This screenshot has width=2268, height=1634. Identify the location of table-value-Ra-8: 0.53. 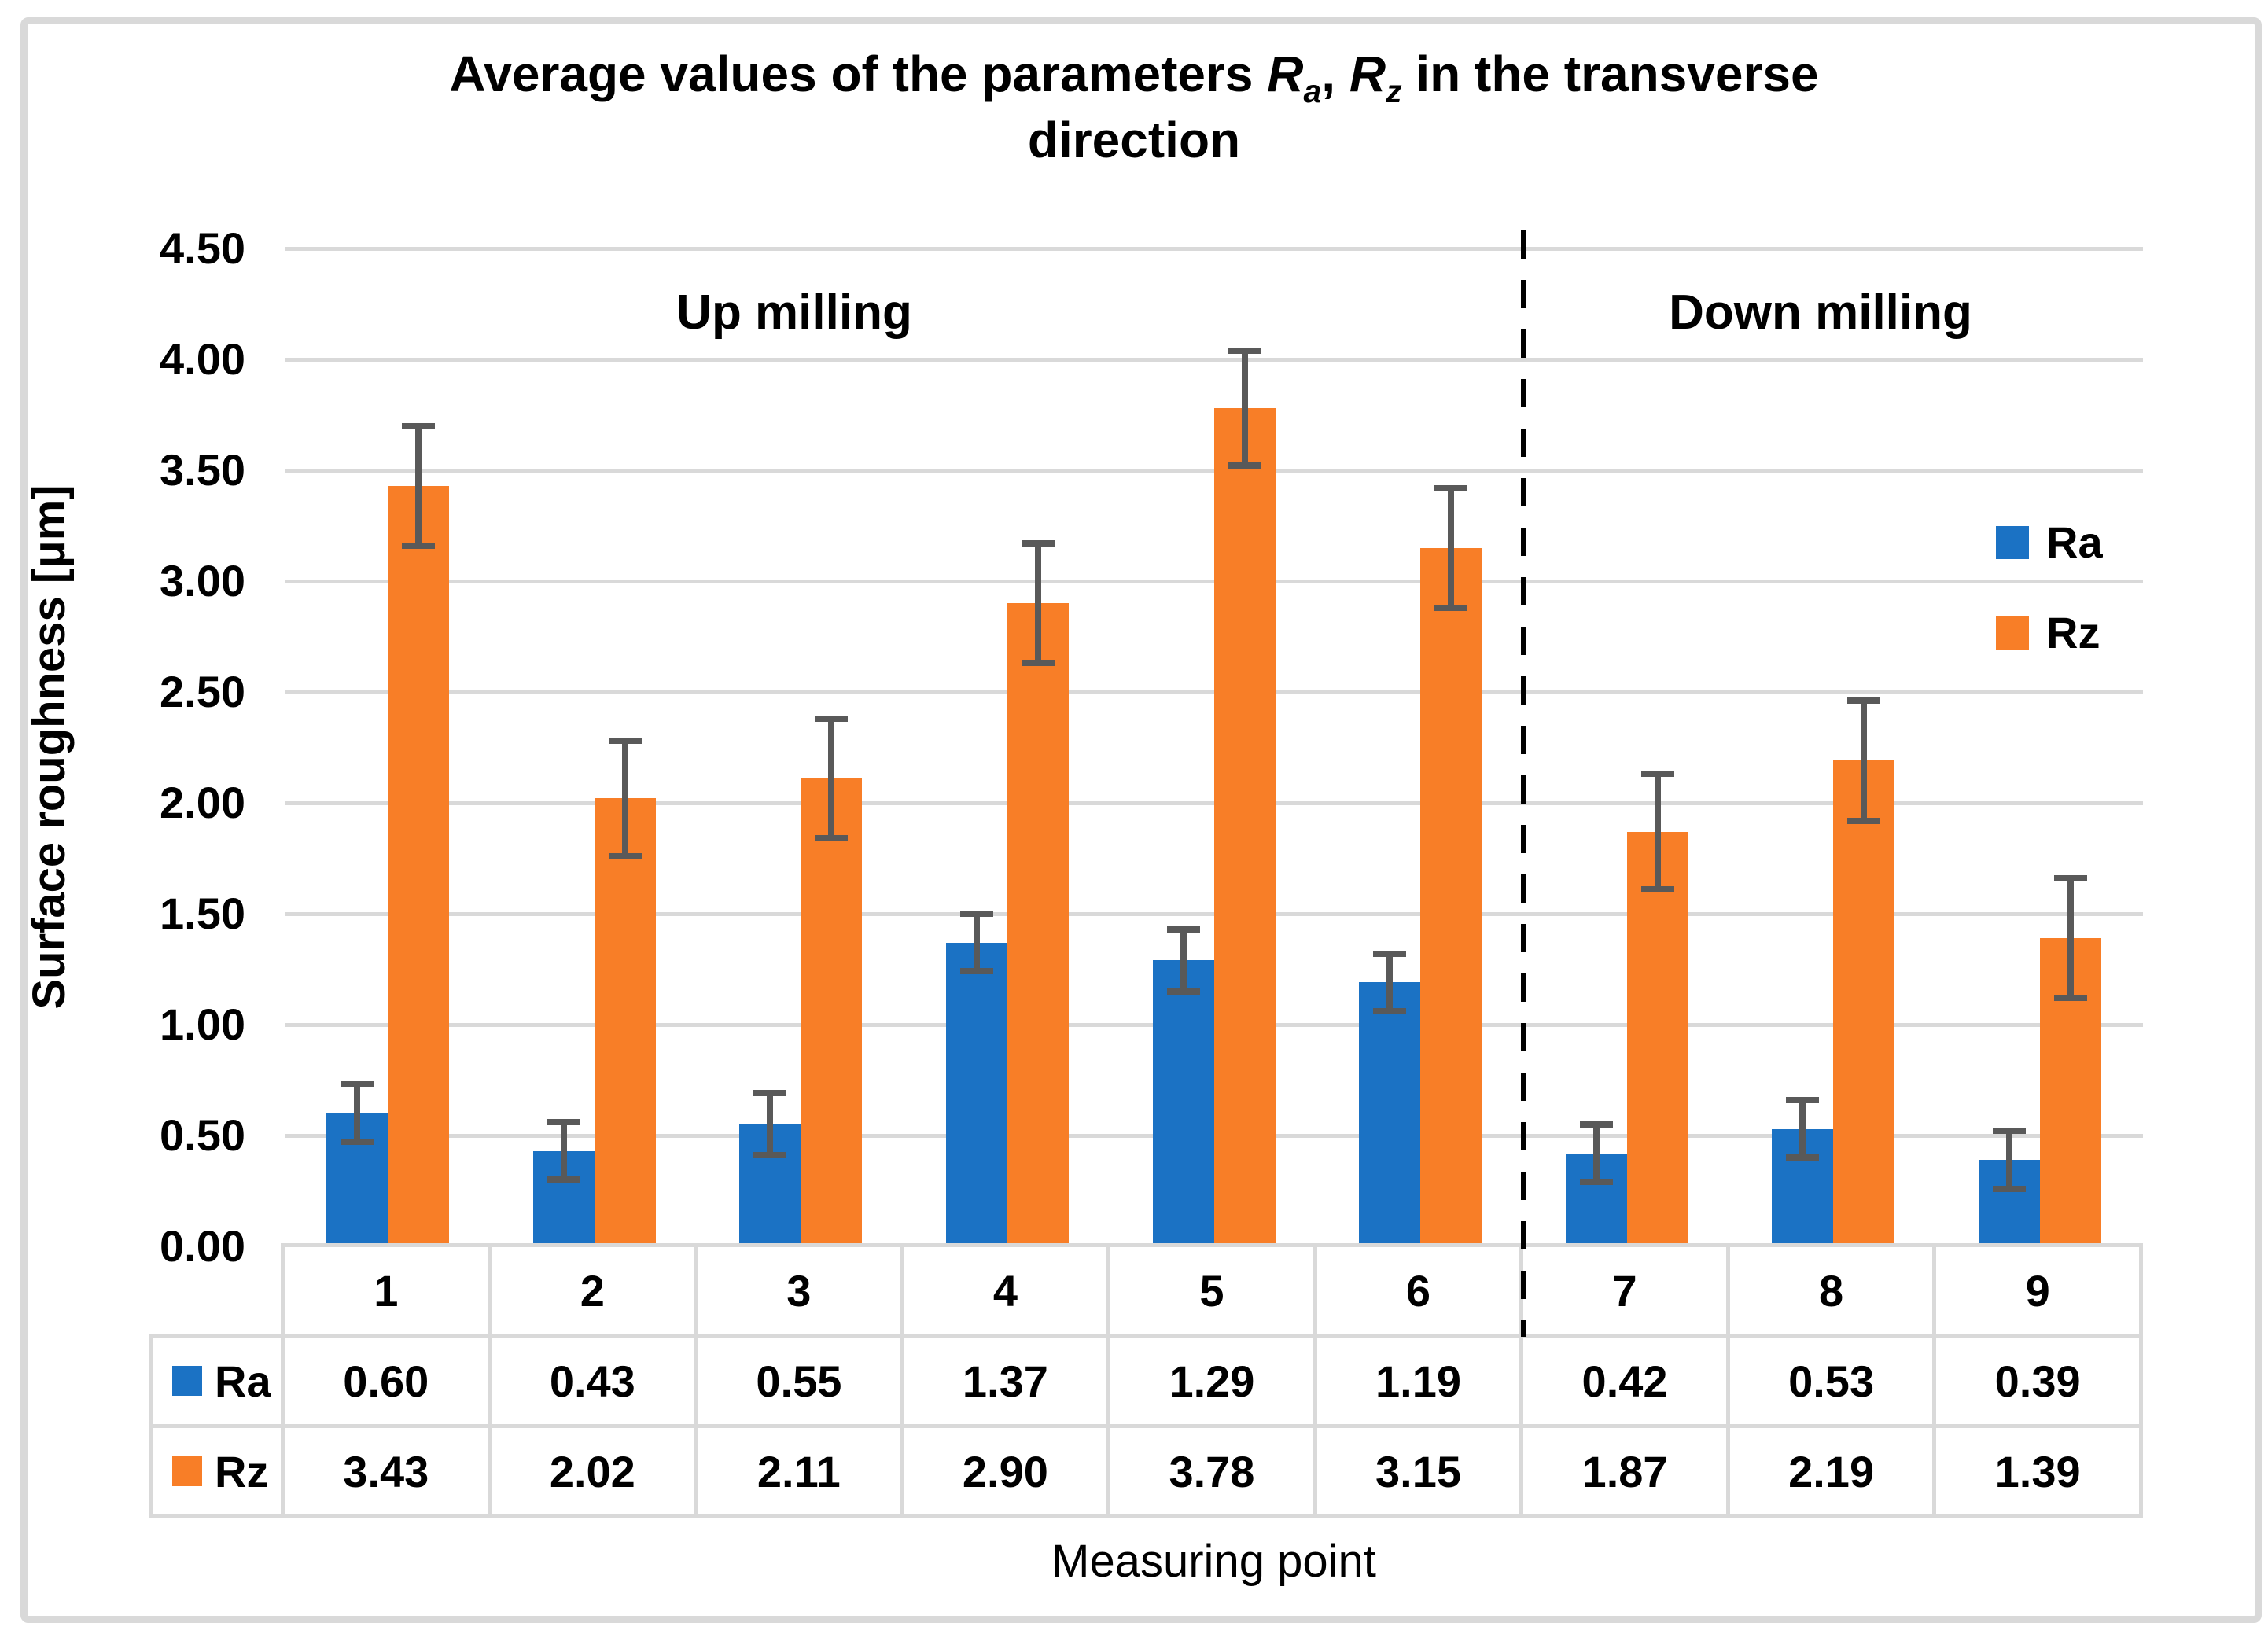
(1831, 1381).